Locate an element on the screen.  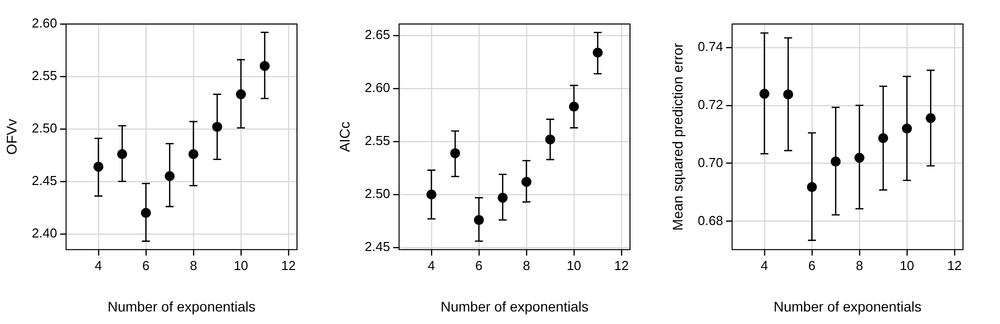
y-axis-title: OFVv is located at coordinates (11, 136).